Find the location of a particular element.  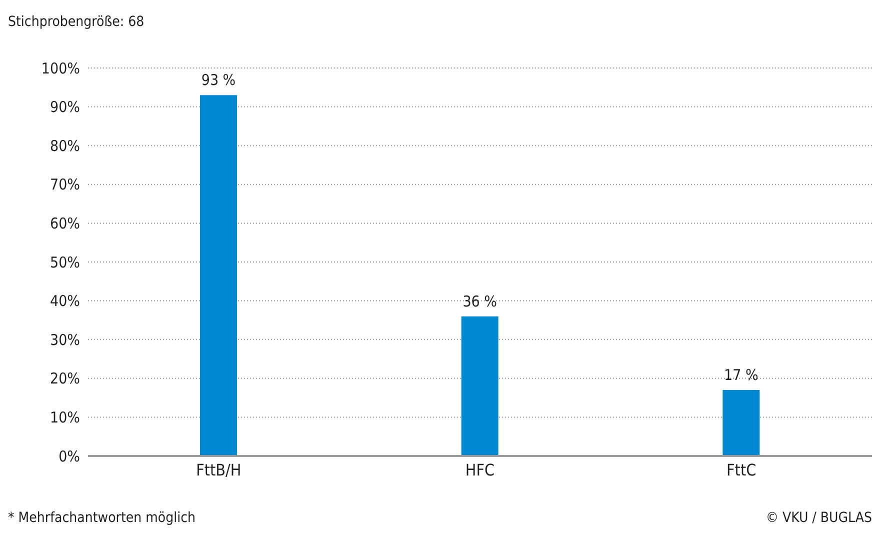

chart-title: Stichprobengröße: 68 is located at coordinates (76, 22).